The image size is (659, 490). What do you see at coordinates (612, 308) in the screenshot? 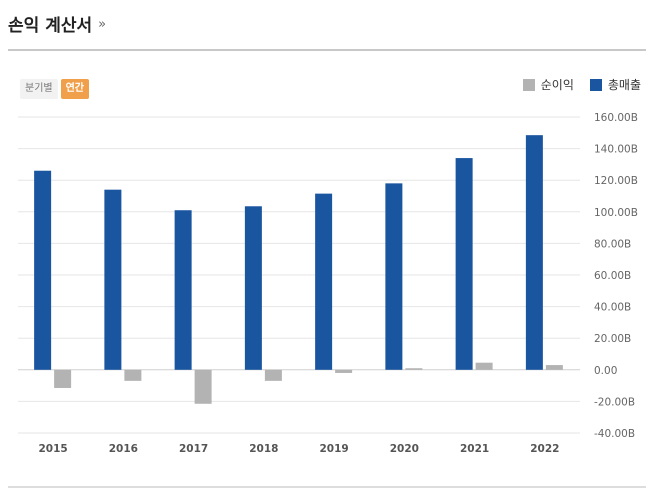
I see `y-tick-label: 40.00B` at bounding box center [612, 308].